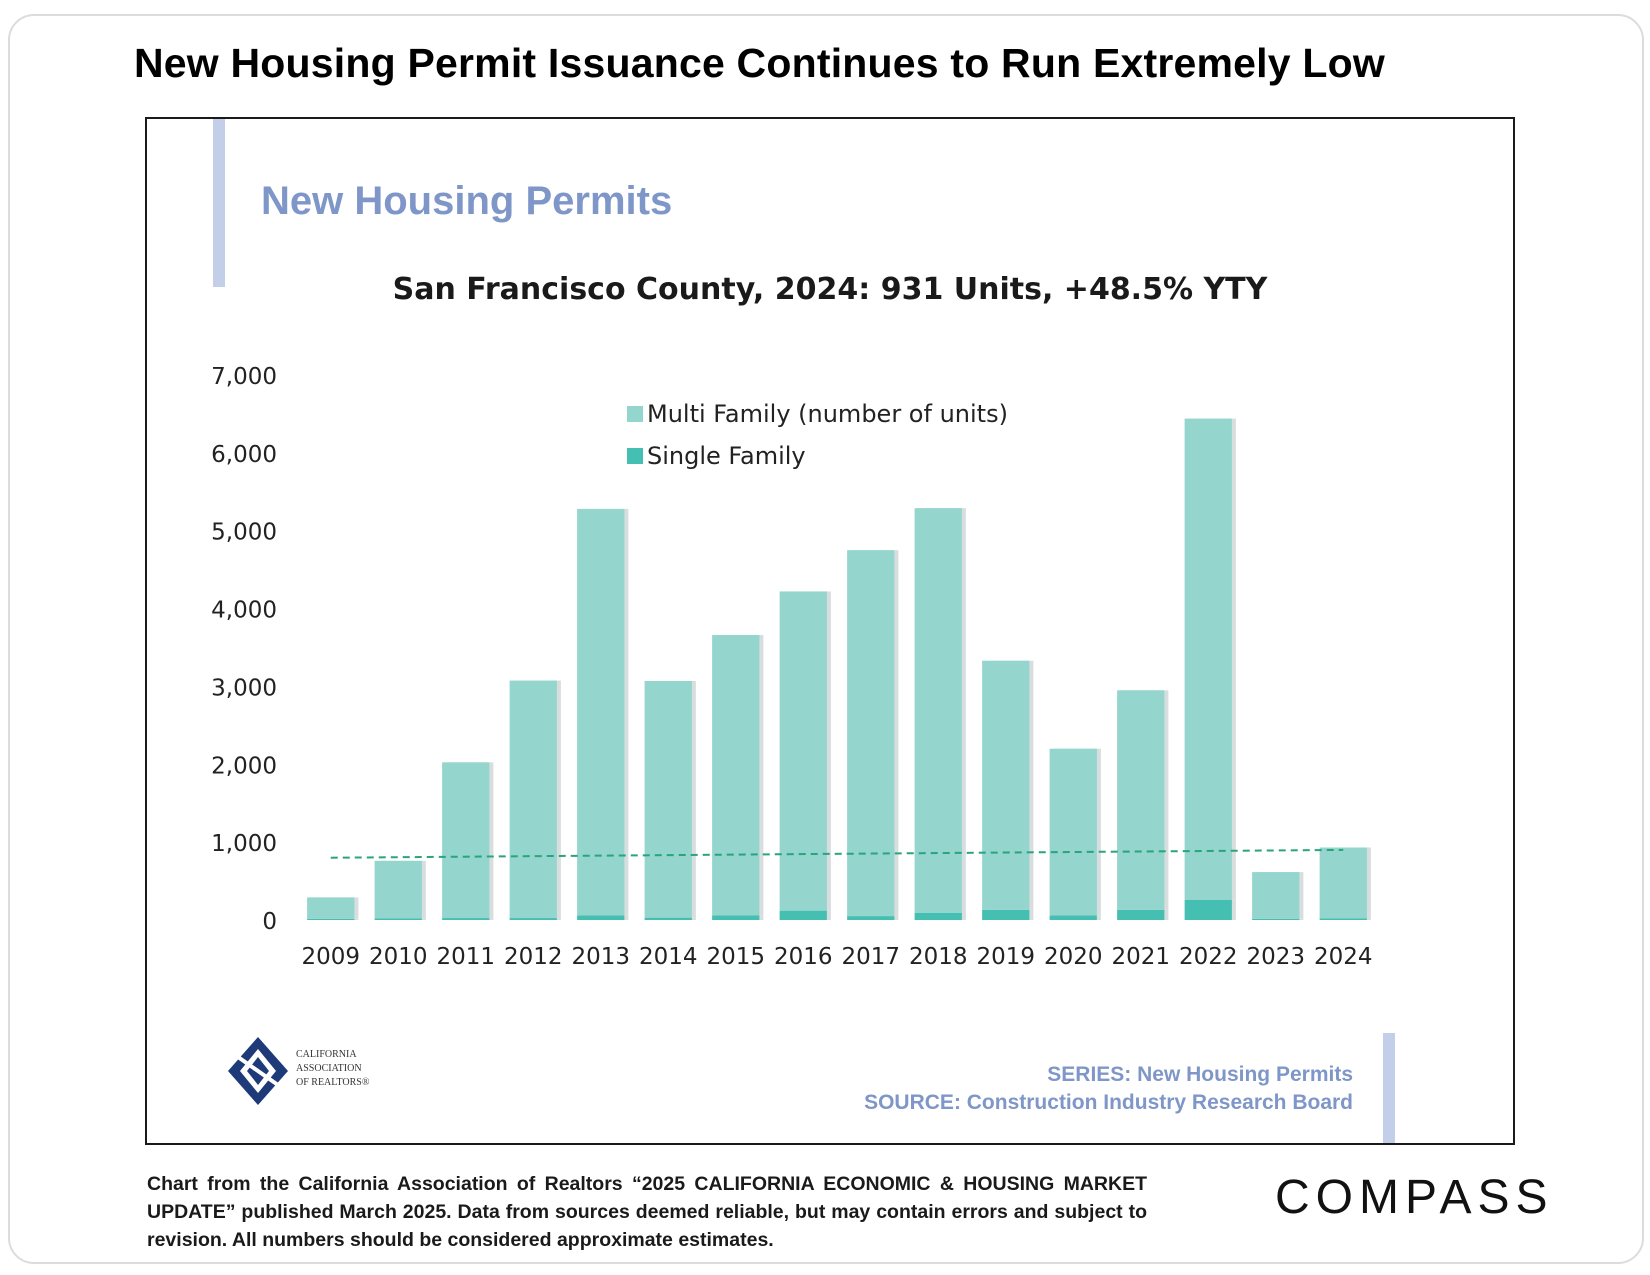  What do you see at coordinates (1200, 1074) in the screenshot?
I see `series-note: SERIES: New Housing Permits` at bounding box center [1200, 1074].